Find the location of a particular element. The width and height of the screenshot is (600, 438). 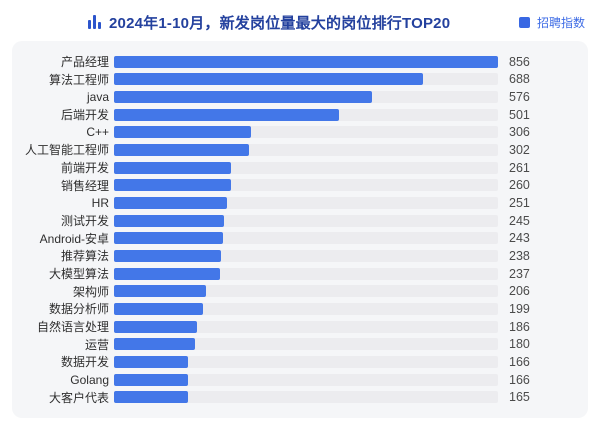

chart-header: 2024年1-10月，新发岗位量最大的岗位排行TOP20 招聘指数 is located at coordinates (300, 20).